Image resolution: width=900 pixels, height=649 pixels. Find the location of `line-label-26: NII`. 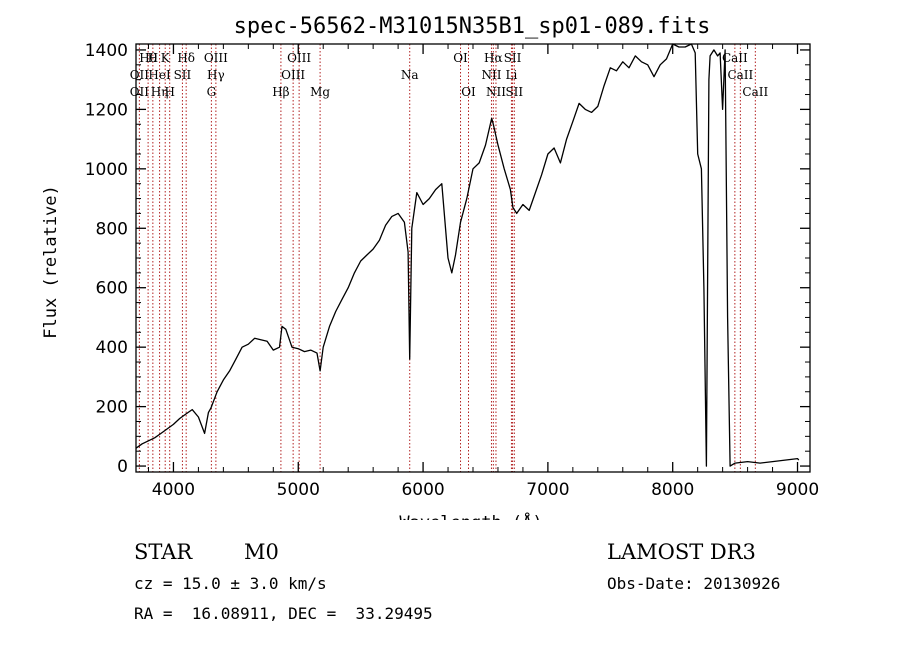

line-label-26: NII is located at coordinates (496, 92).